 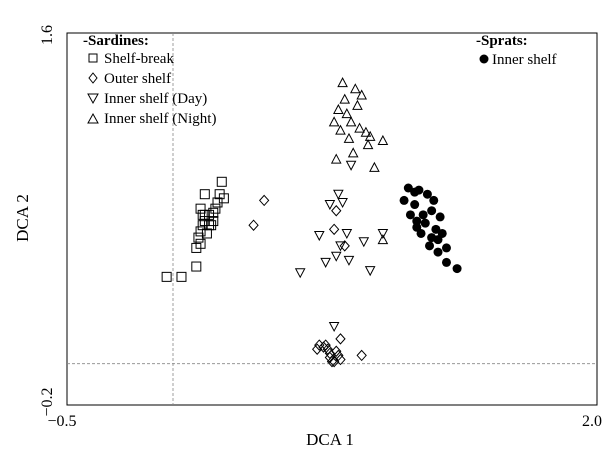 What do you see at coordinates (93, 118) in the screenshot?
I see `legend-triangle-up-icon` at bounding box center [93, 118].